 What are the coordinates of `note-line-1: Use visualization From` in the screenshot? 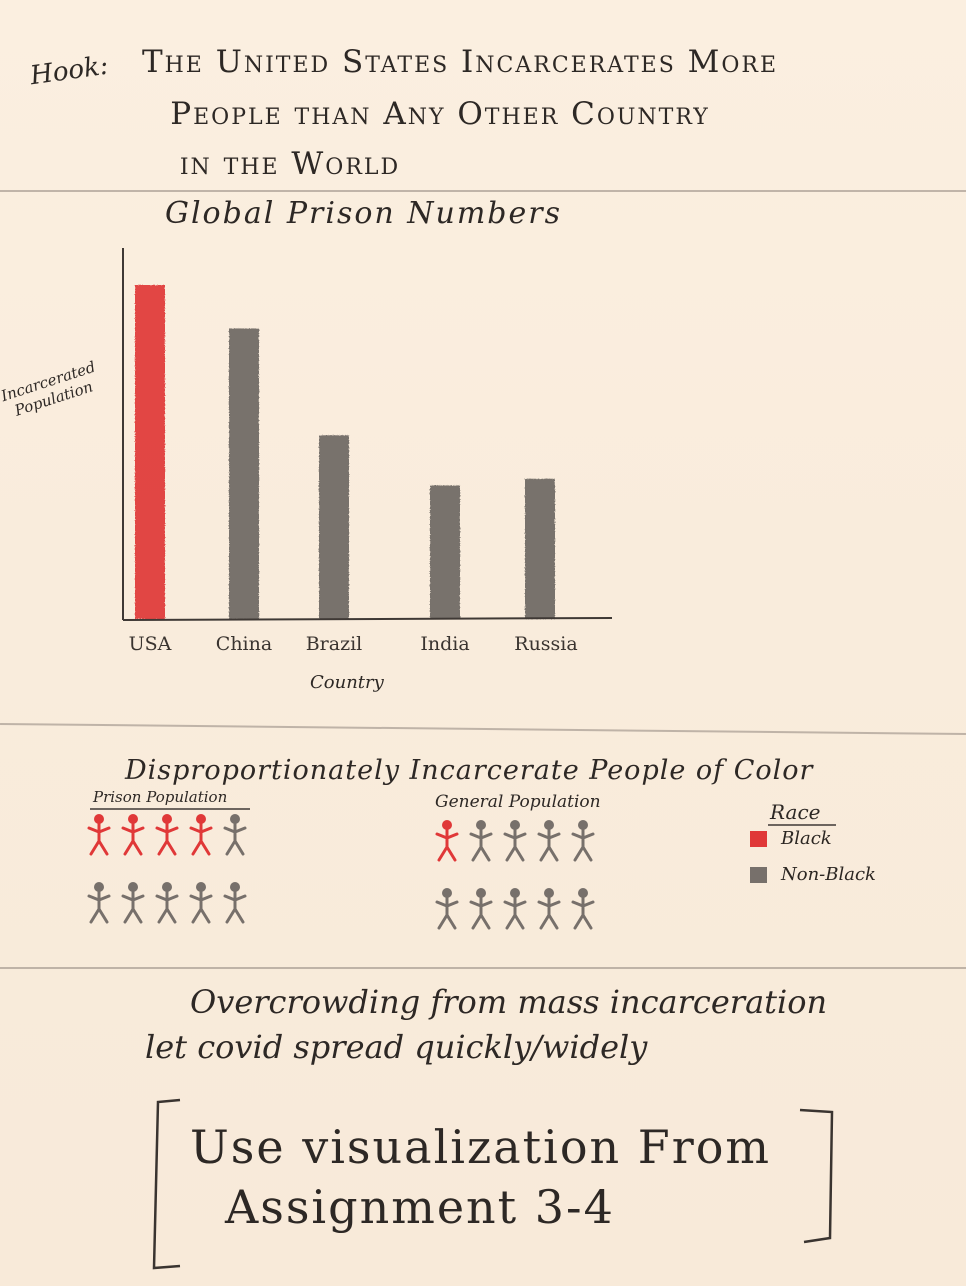 It's located at (481, 1147).